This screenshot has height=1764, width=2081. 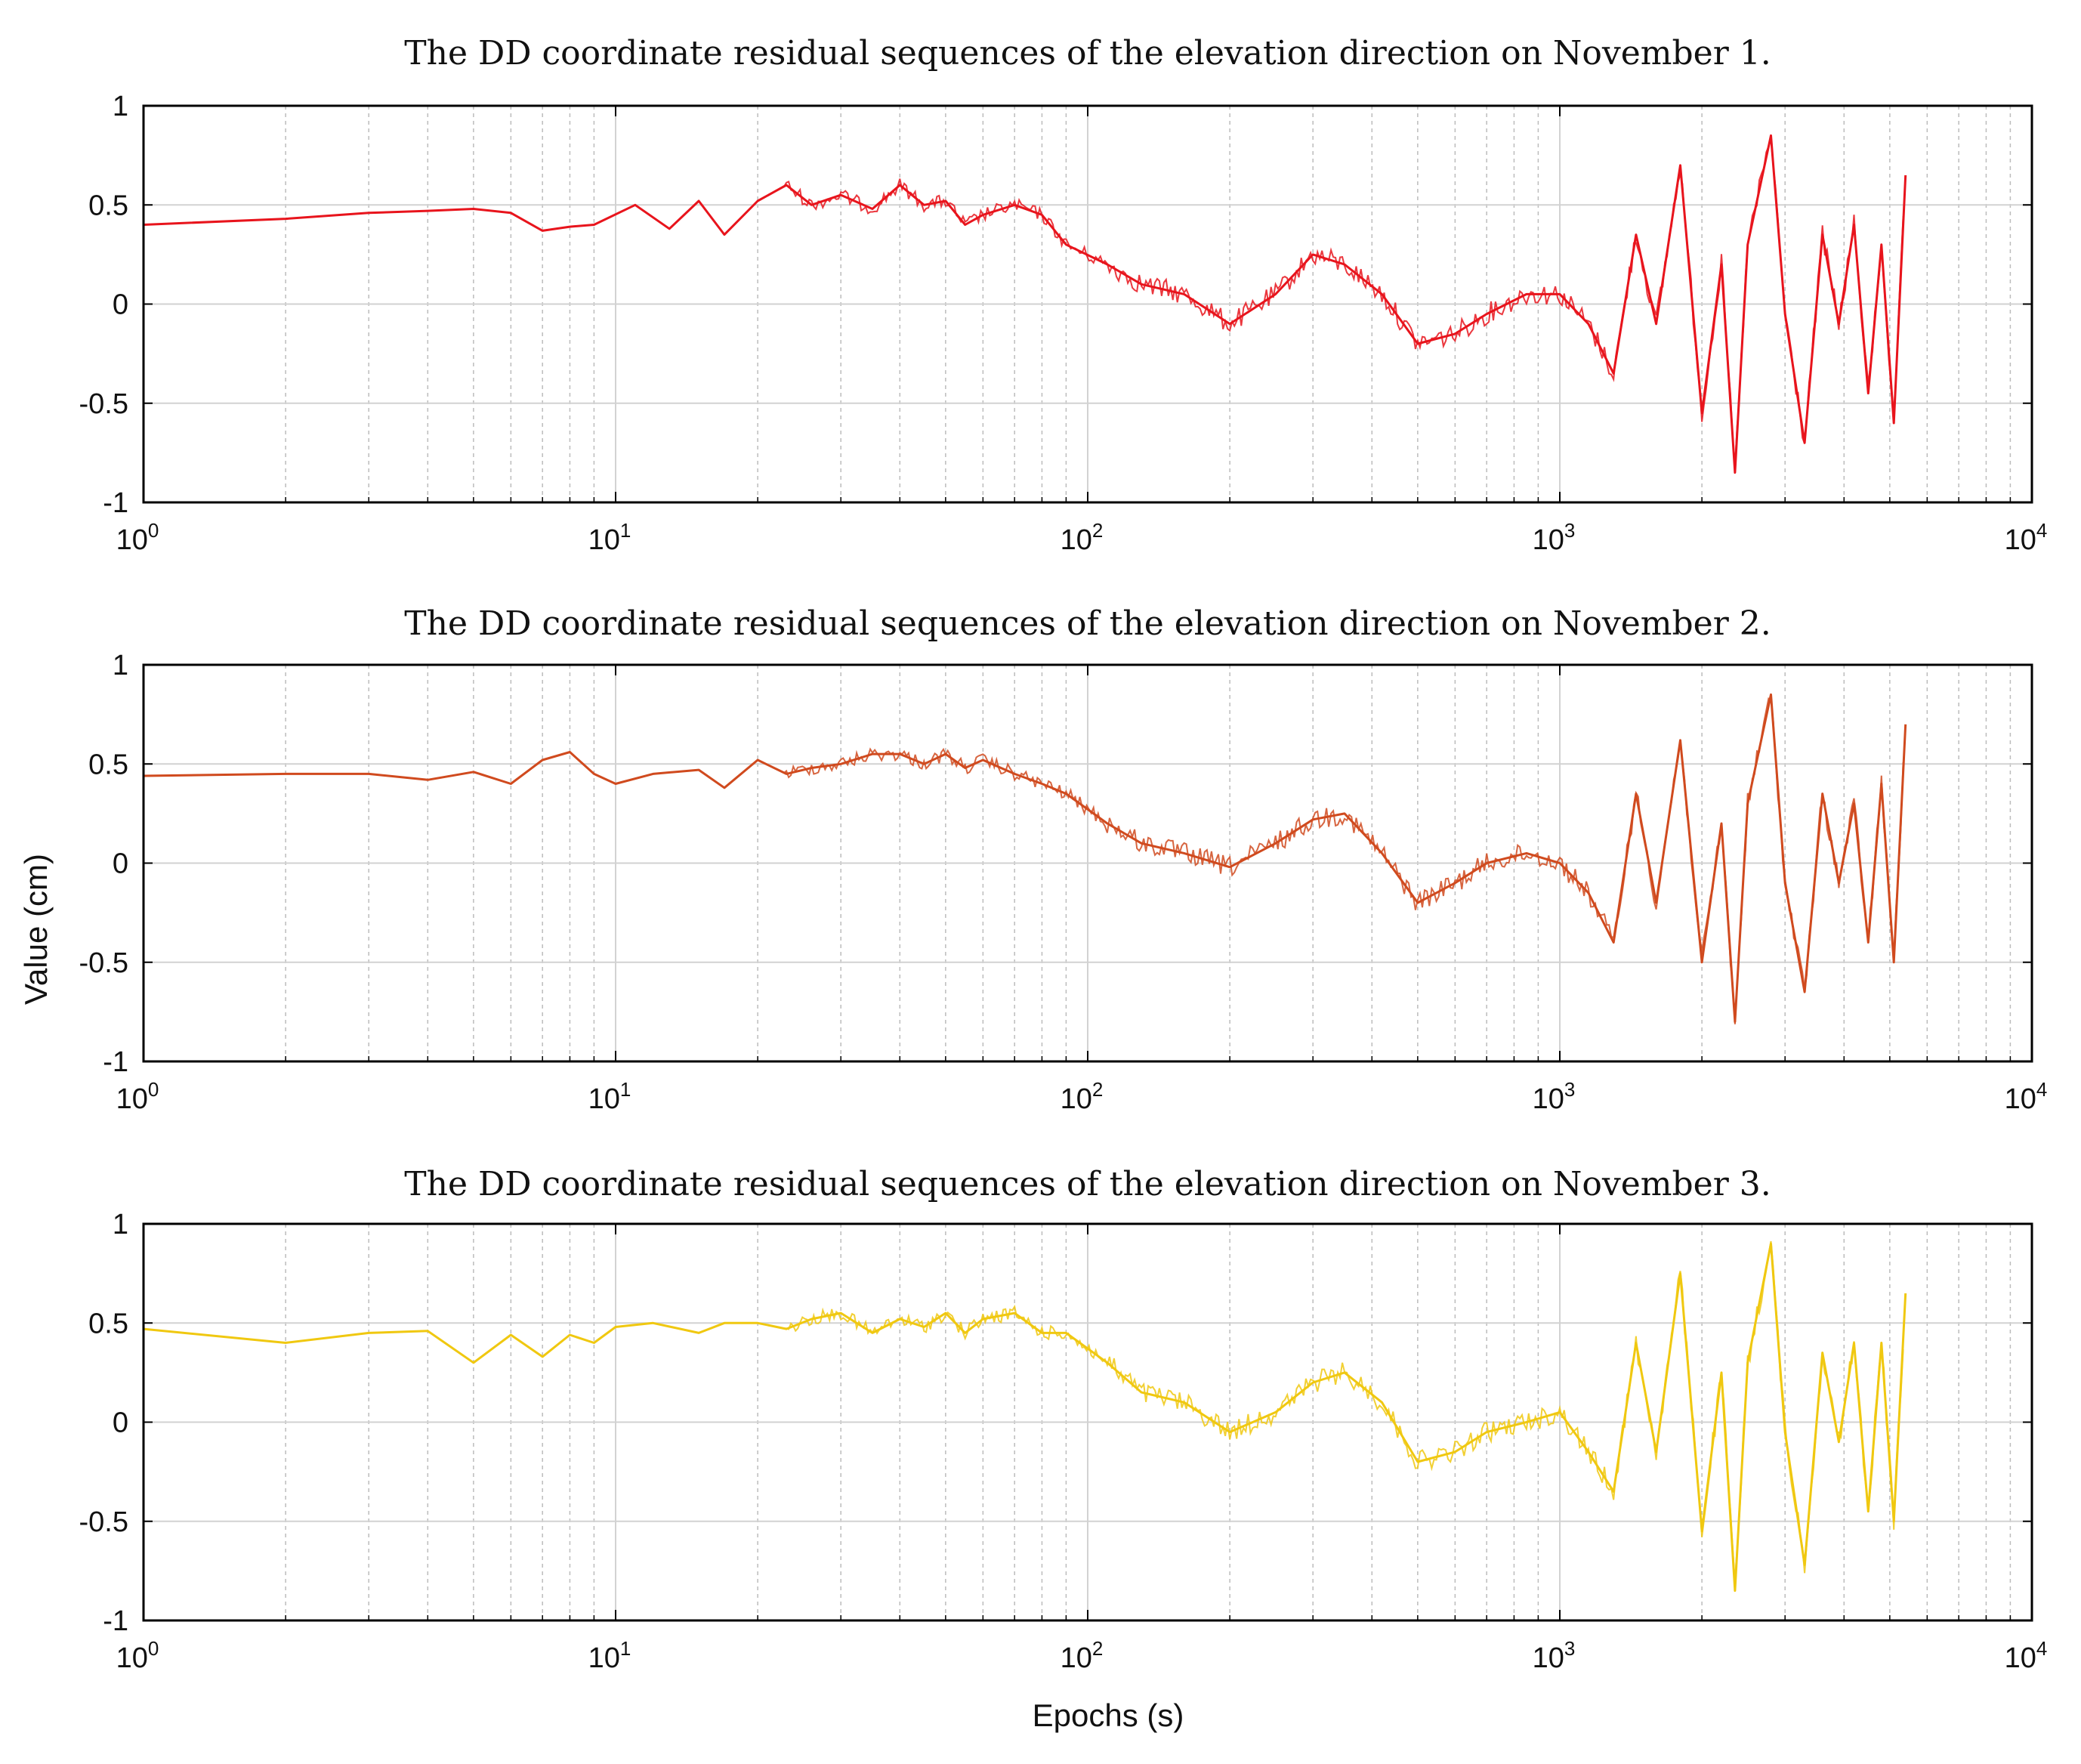 I want to click on y-axis-label: Value (cm), so click(x=36, y=929).